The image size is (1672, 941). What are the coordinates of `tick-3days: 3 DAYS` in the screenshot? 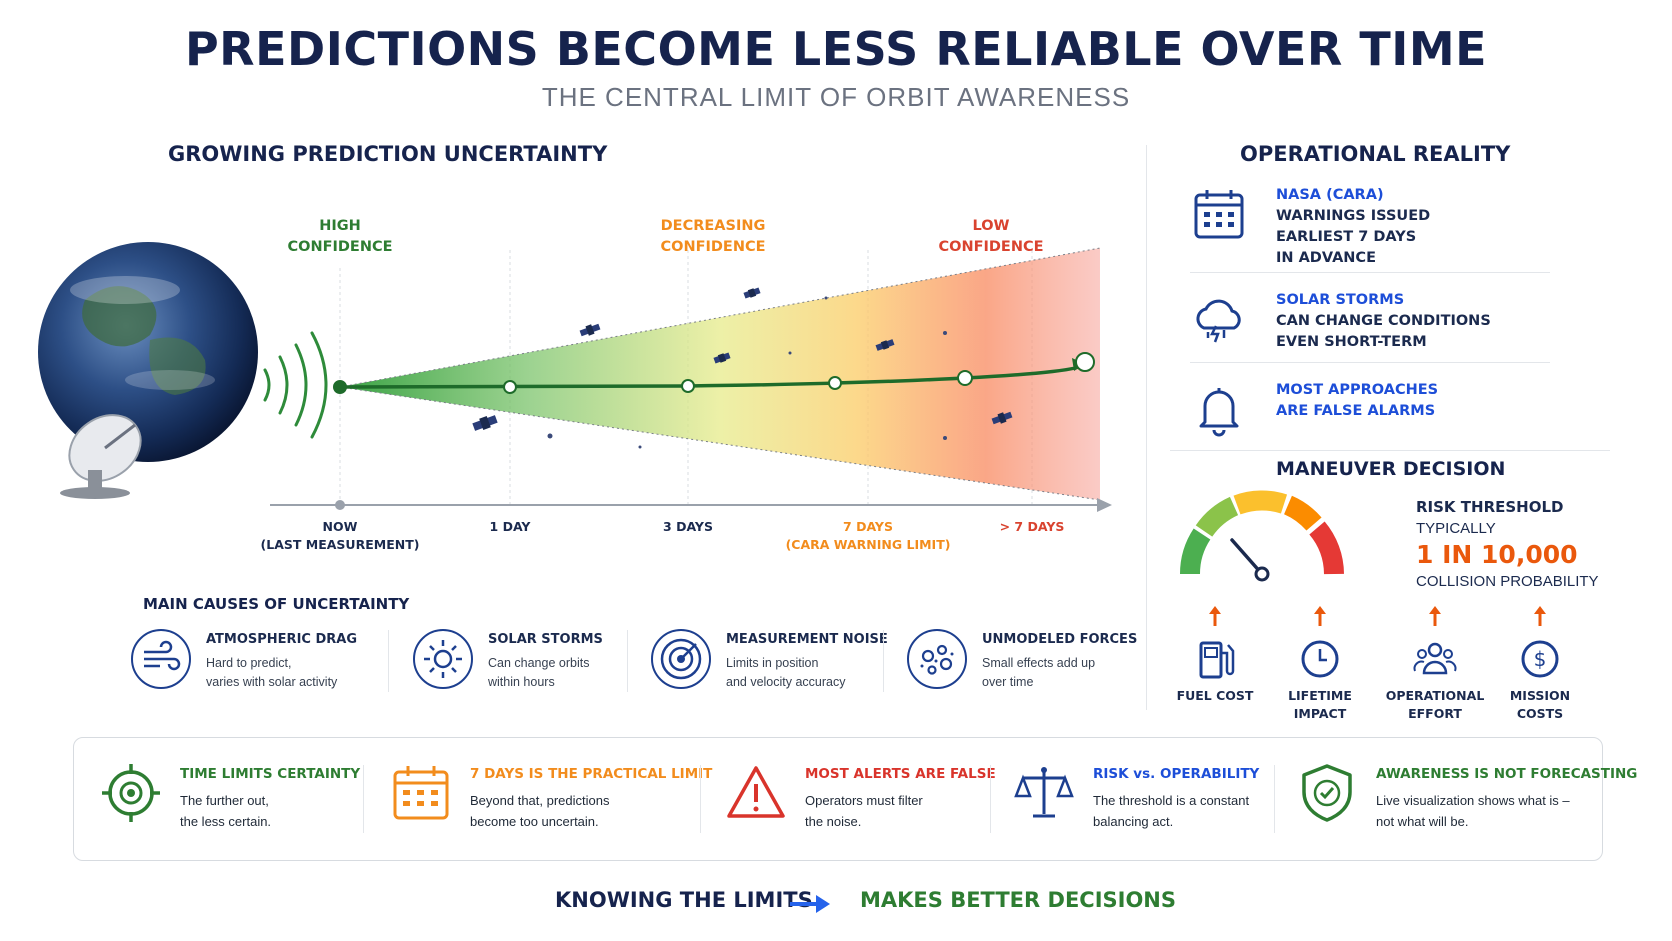 It's located at (688, 527).